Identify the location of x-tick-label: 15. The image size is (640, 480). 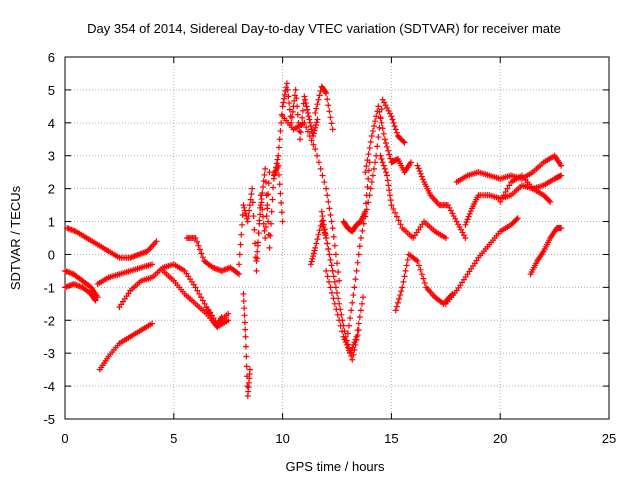
(391, 438).